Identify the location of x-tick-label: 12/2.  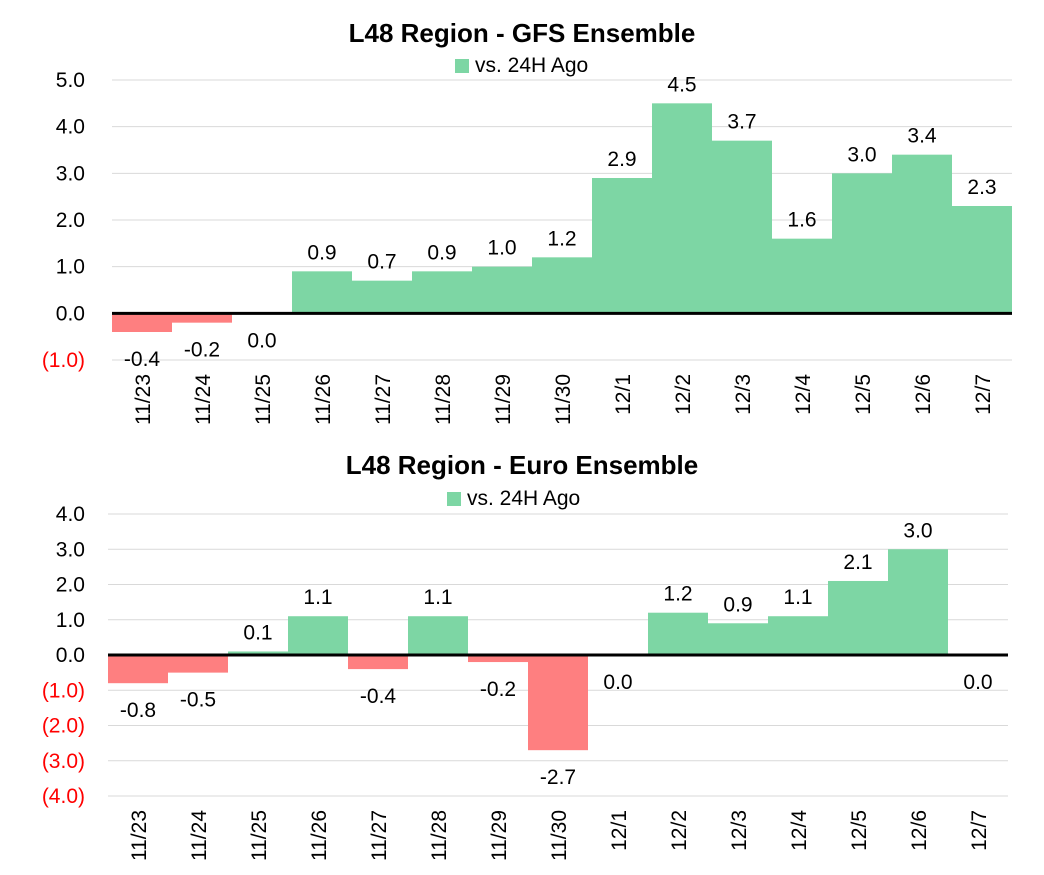
(683, 394).